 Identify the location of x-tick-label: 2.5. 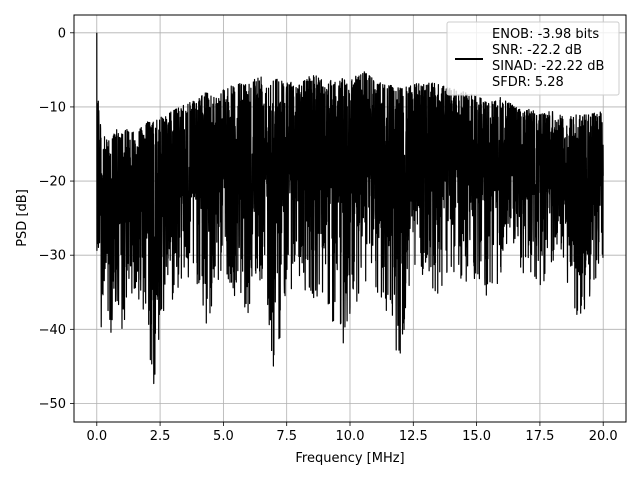
(160, 436).